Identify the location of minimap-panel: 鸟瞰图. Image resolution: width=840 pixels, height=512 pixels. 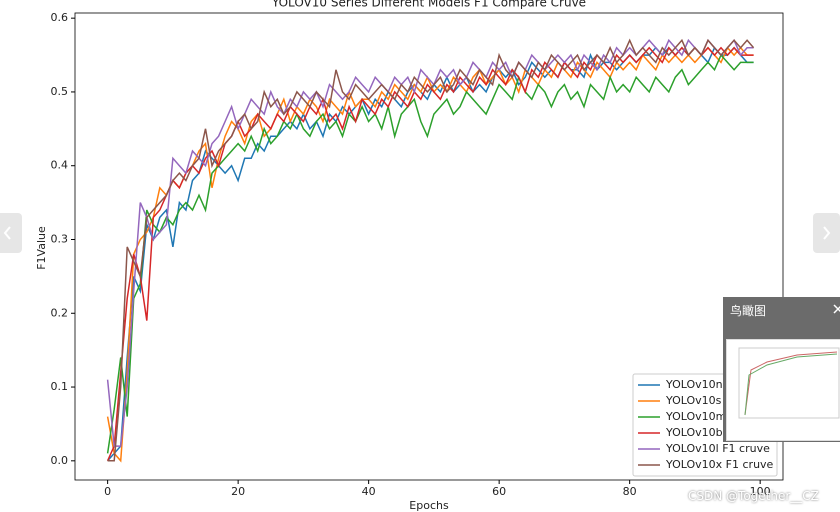
(781, 369).